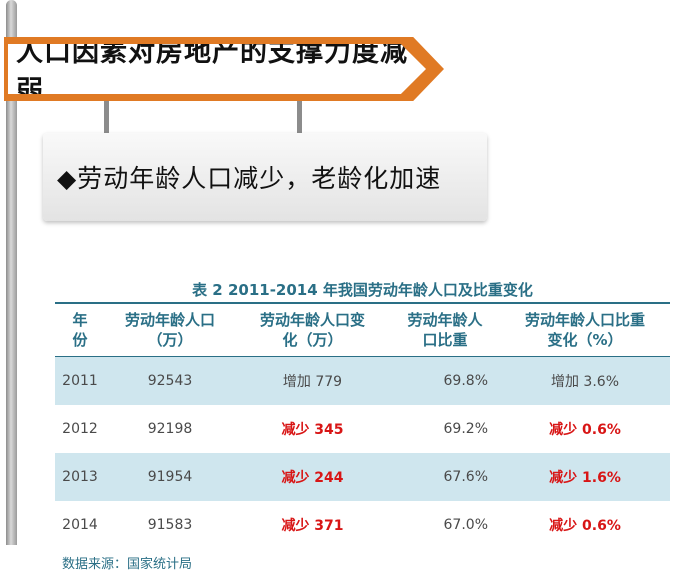 The width and height of the screenshot is (675, 573). What do you see at coordinates (80, 381) in the screenshot?
I see `cell-year: 2011` at bounding box center [80, 381].